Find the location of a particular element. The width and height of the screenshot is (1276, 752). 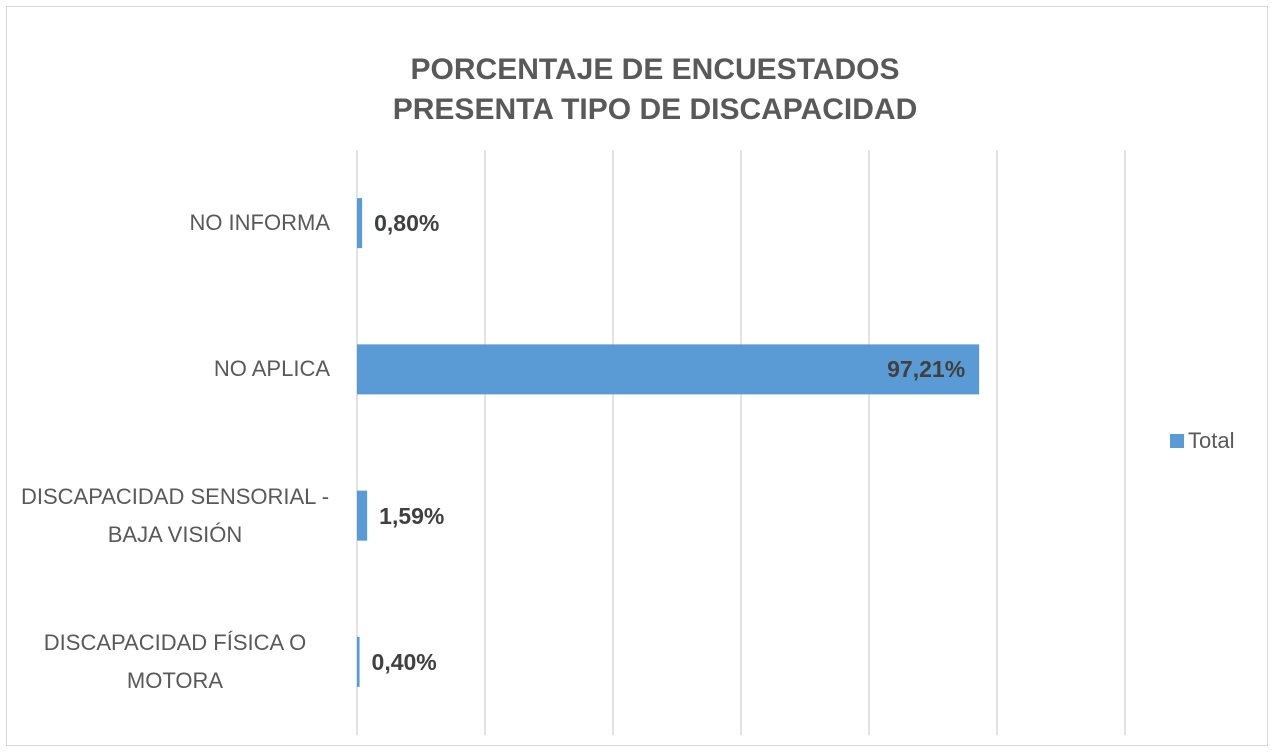

category-label-box: DISCAPACIDAD SENSORIAL - BAJA VISIÓN is located at coordinates (175, 516).